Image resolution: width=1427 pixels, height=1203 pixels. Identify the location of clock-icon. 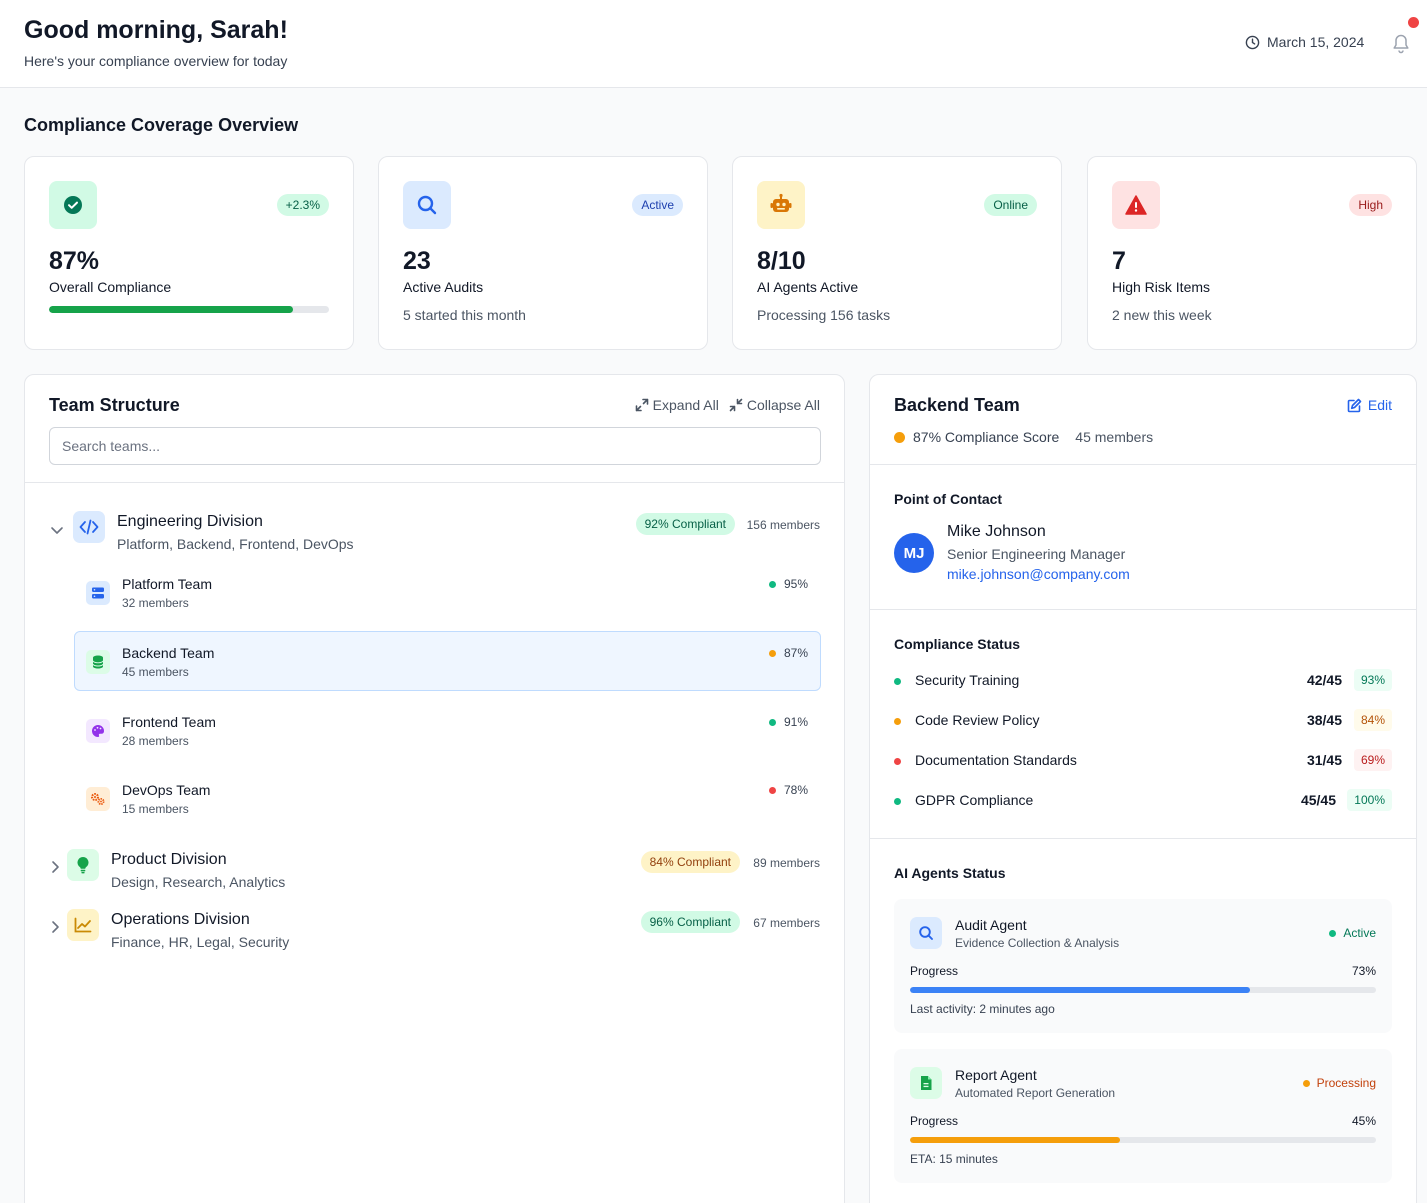
(1252, 42).